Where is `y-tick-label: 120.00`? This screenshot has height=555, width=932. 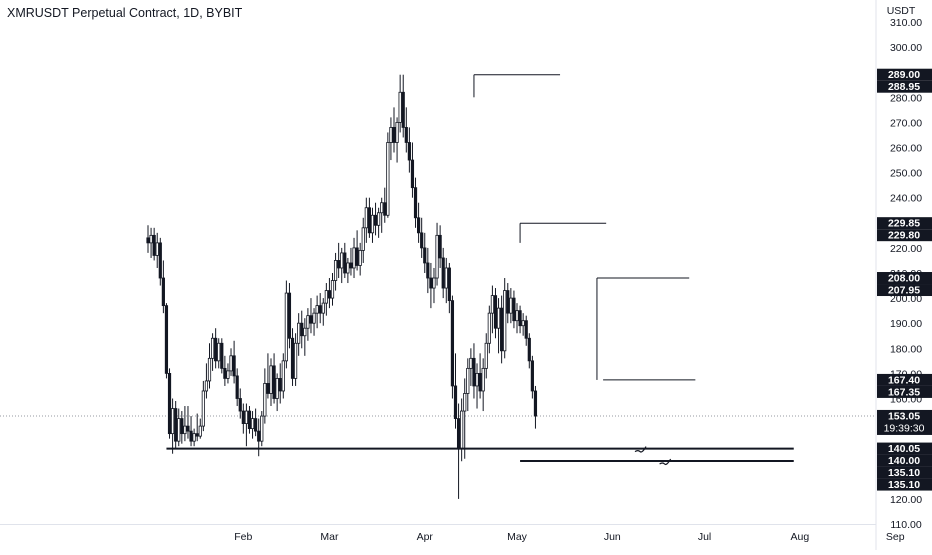 y-tick-label: 120.00 is located at coordinates (906, 500).